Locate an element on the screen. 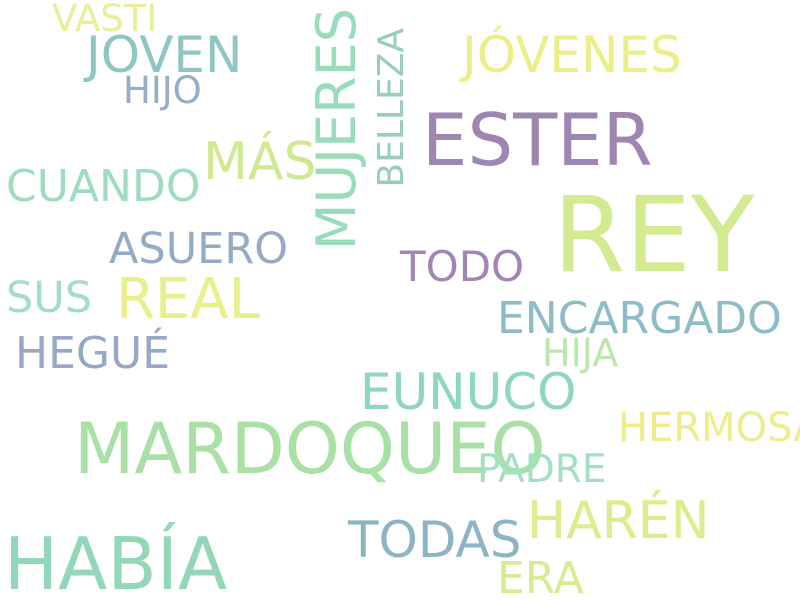 This screenshot has height=600, width=800. word-eunuco: EUNUCO is located at coordinates (468, 392).